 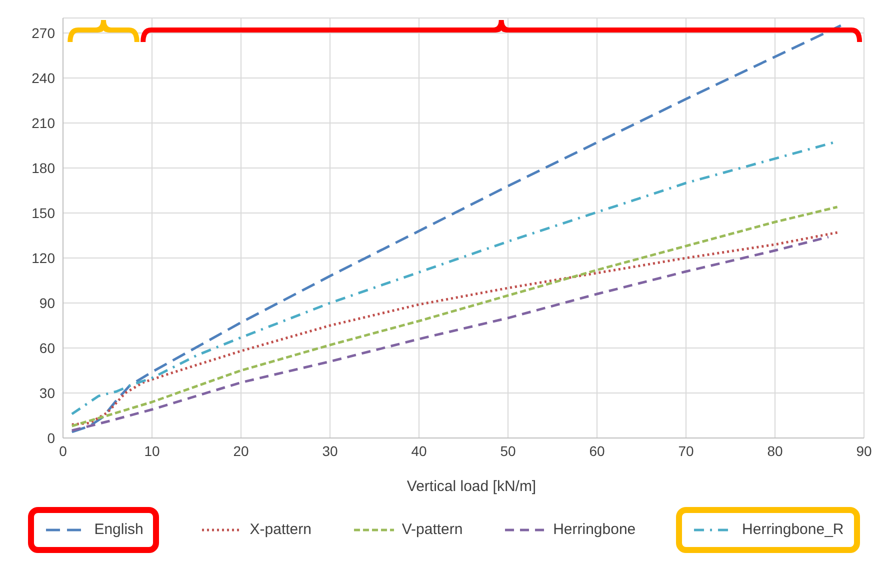 What do you see at coordinates (47, 392) in the screenshot?
I see `y-tick-label: 30` at bounding box center [47, 392].